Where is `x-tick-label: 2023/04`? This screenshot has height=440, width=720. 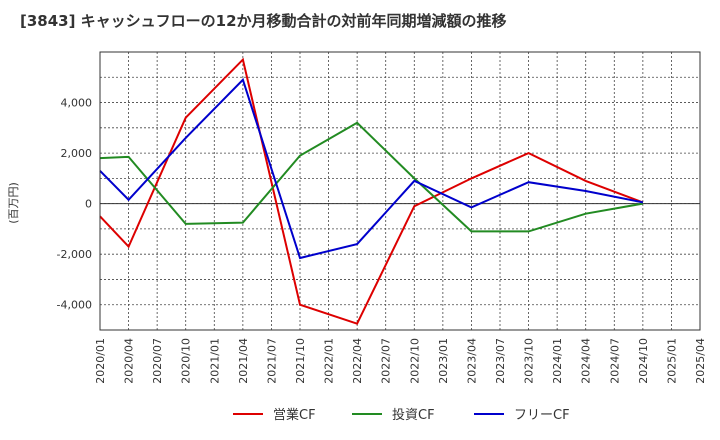
x-tick-label: 2023/04 is located at coordinates (471, 361).